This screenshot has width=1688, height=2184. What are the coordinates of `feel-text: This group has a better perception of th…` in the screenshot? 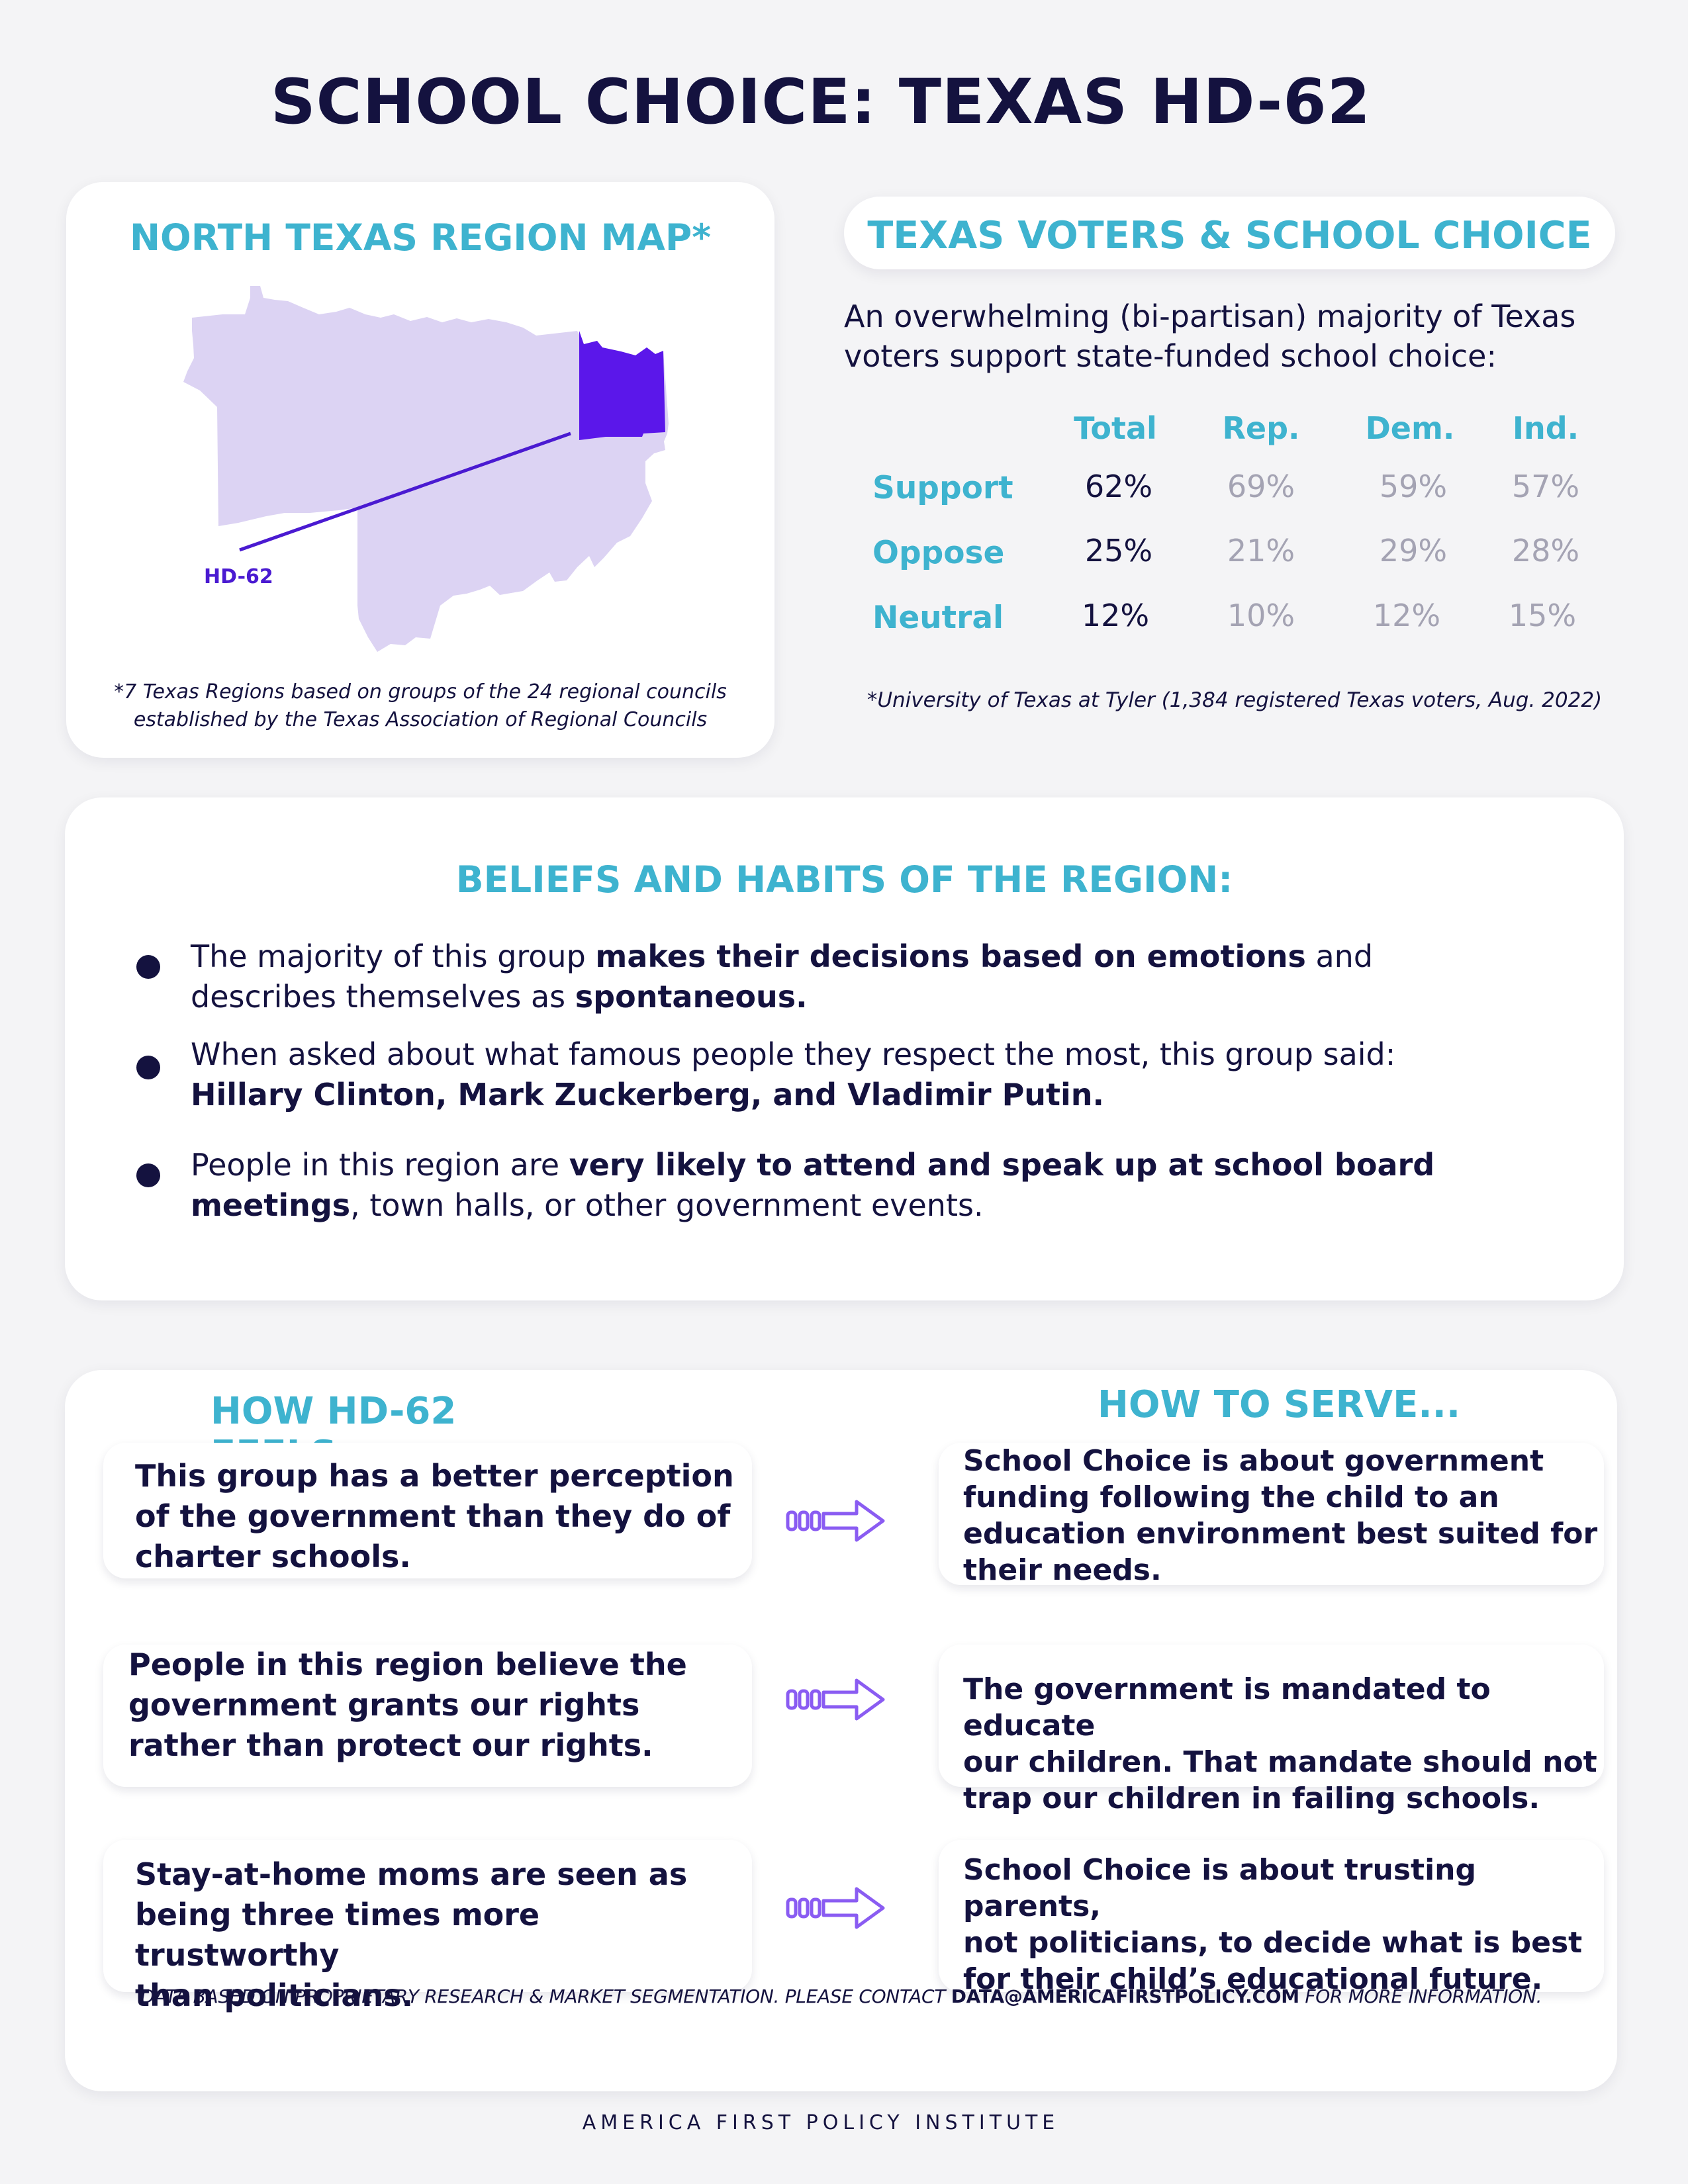 It's located at (434, 1516).